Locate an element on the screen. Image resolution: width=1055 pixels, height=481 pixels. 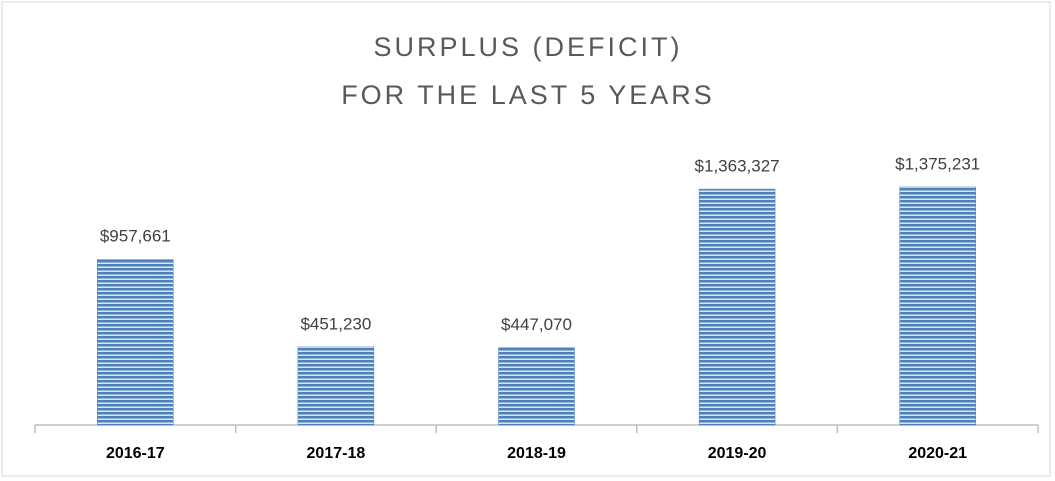
x-tick-label: 2016-17 is located at coordinates (135, 453).